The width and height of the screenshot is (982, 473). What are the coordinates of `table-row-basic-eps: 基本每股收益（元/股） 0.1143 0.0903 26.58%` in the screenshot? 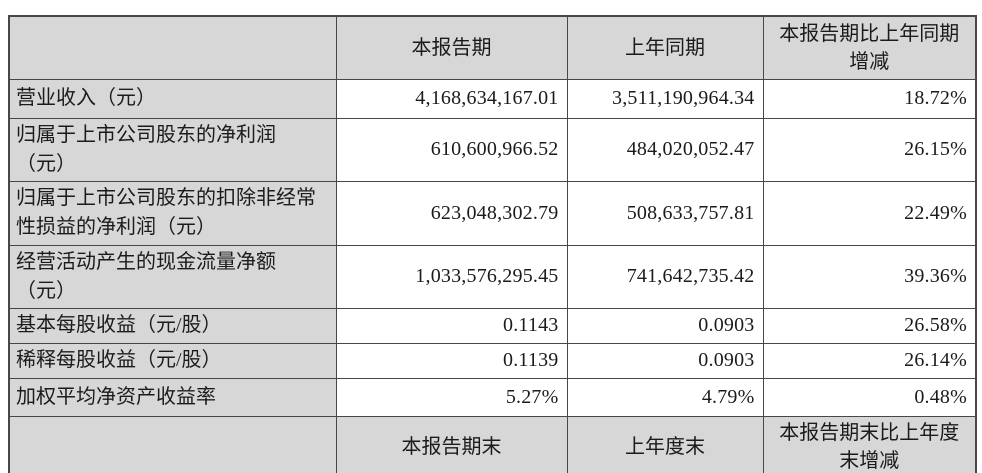 It's located at (492, 325).